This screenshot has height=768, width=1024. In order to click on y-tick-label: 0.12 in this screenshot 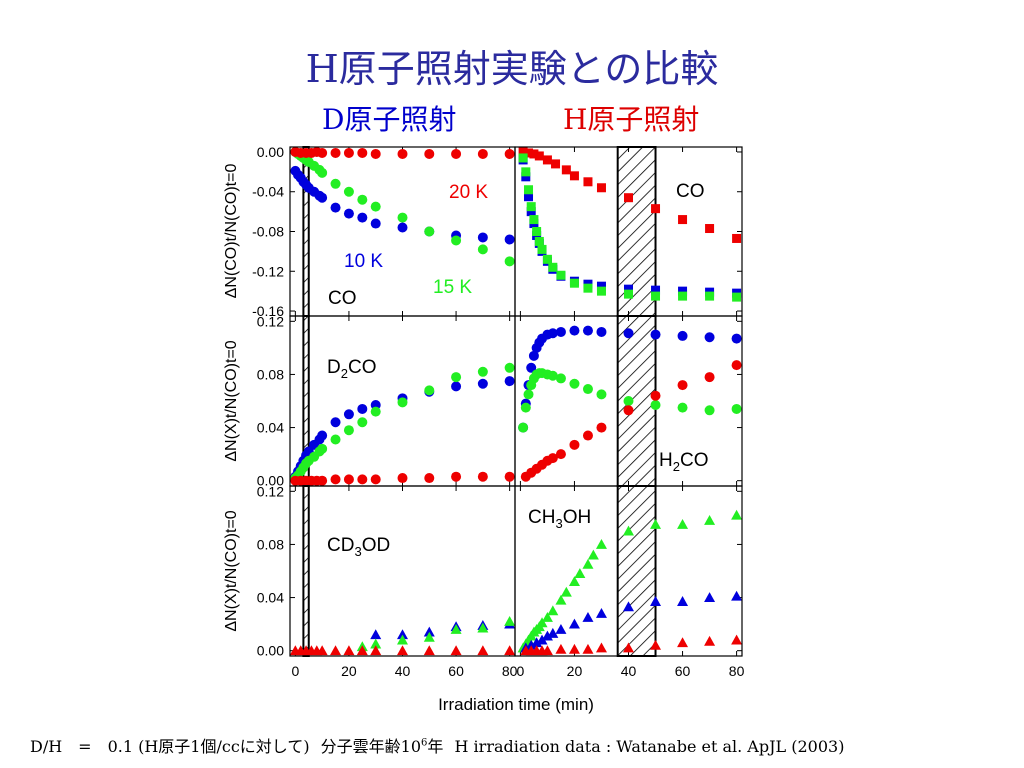, I will do `click(270, 491)`.